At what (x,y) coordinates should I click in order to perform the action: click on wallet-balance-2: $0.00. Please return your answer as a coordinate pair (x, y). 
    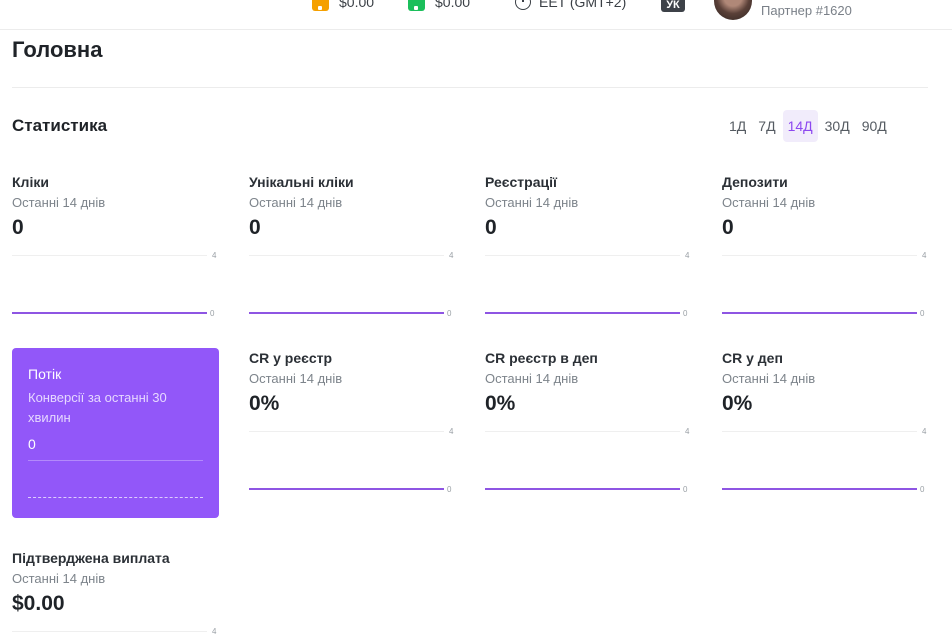
    Looking at the image, I should click on (439, 6).